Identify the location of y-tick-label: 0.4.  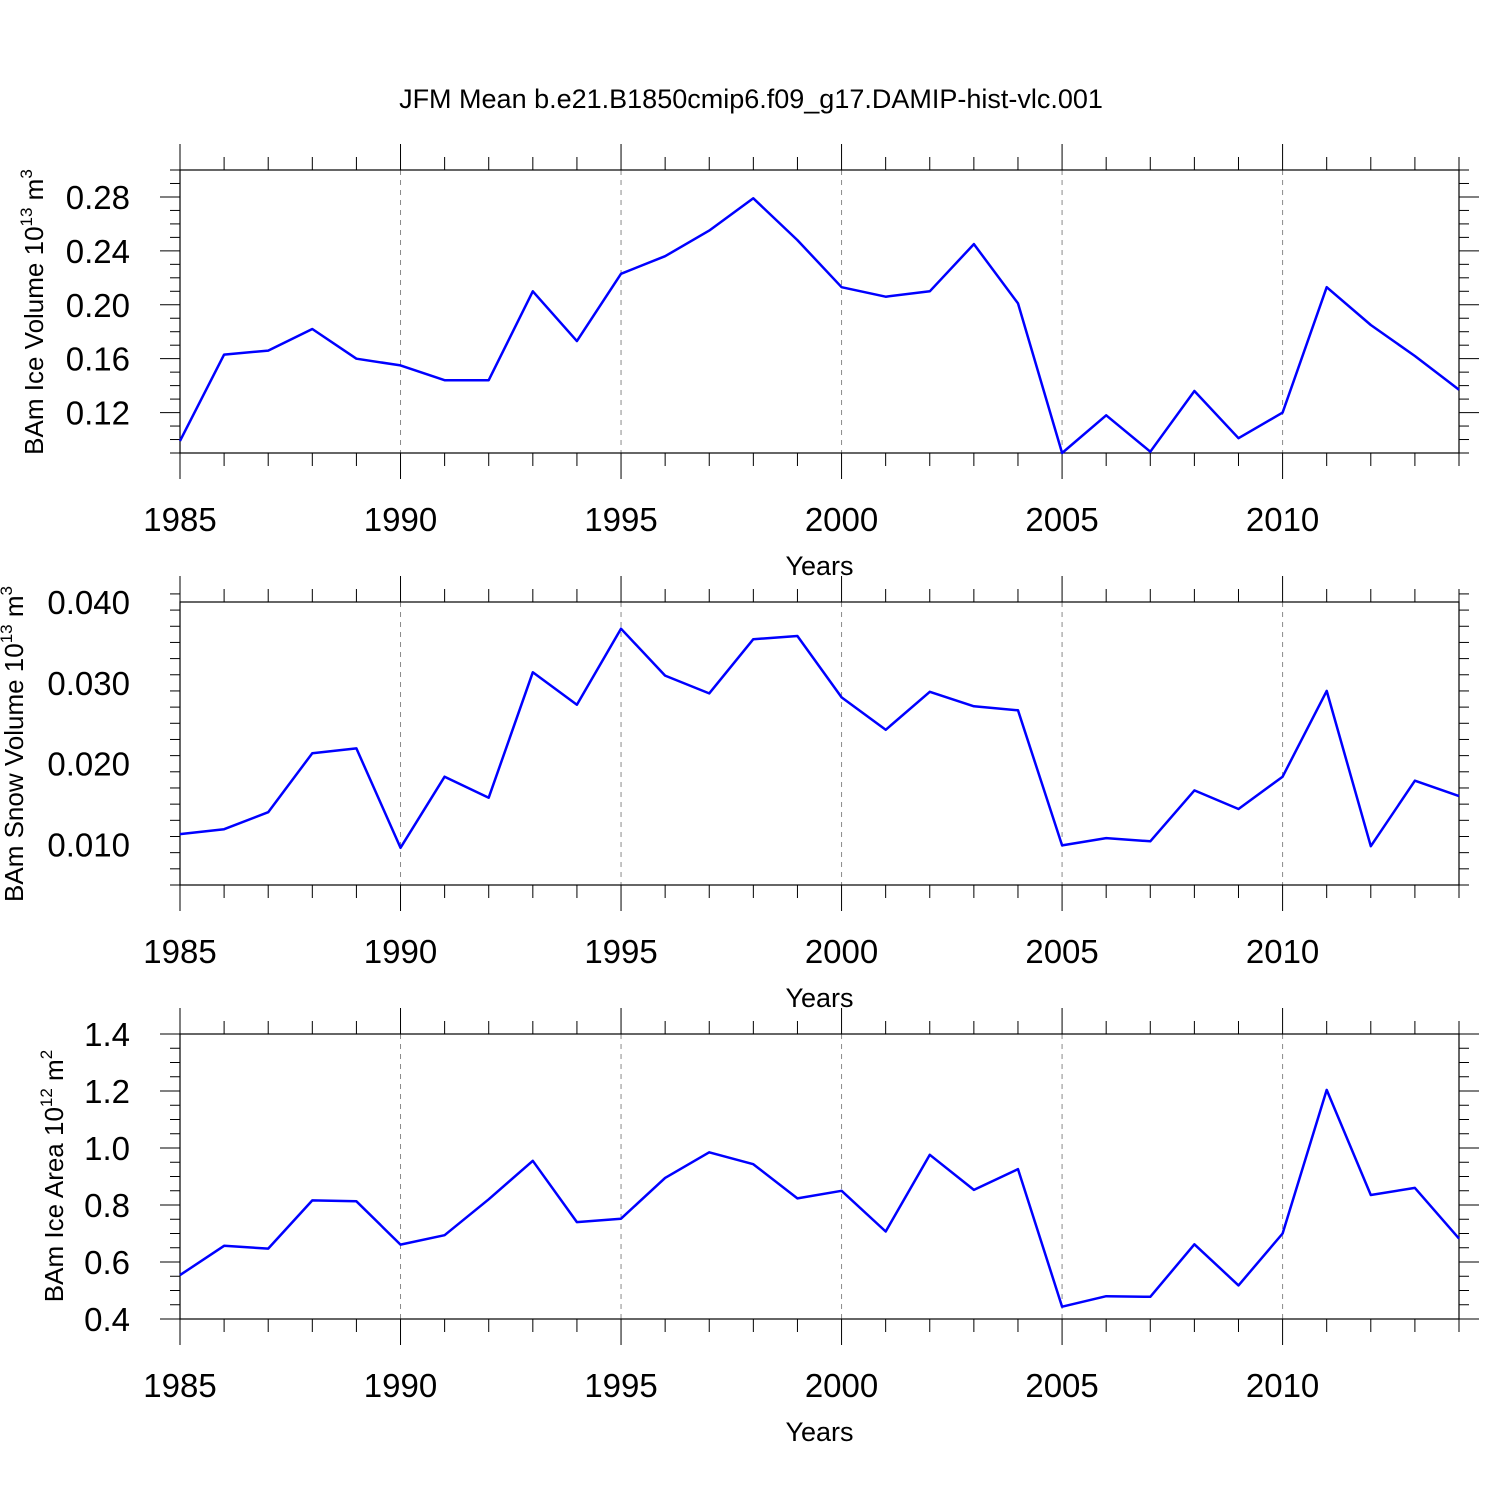
(107, 1319).